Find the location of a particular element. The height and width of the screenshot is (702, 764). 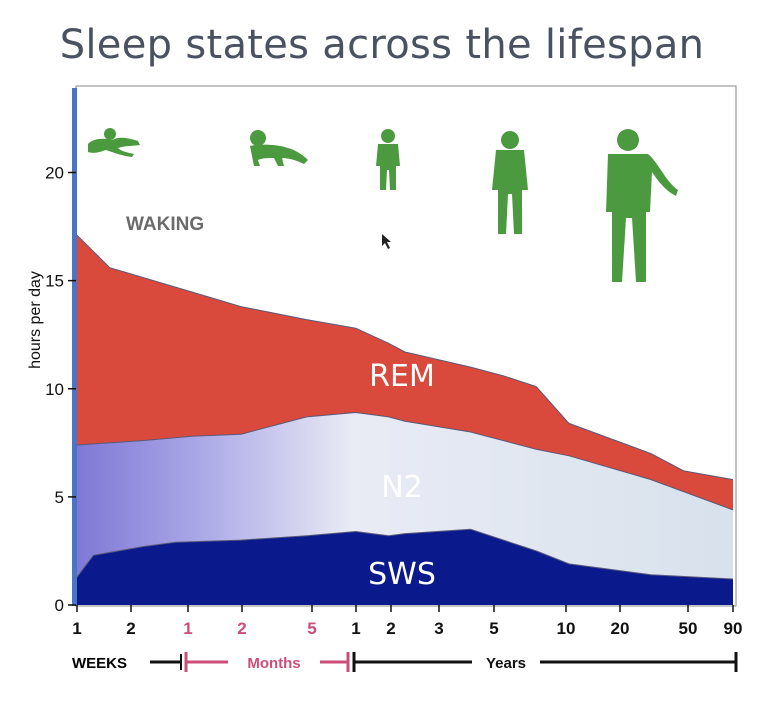

x-tick-label: 50 is located at coordinates (688, 628).